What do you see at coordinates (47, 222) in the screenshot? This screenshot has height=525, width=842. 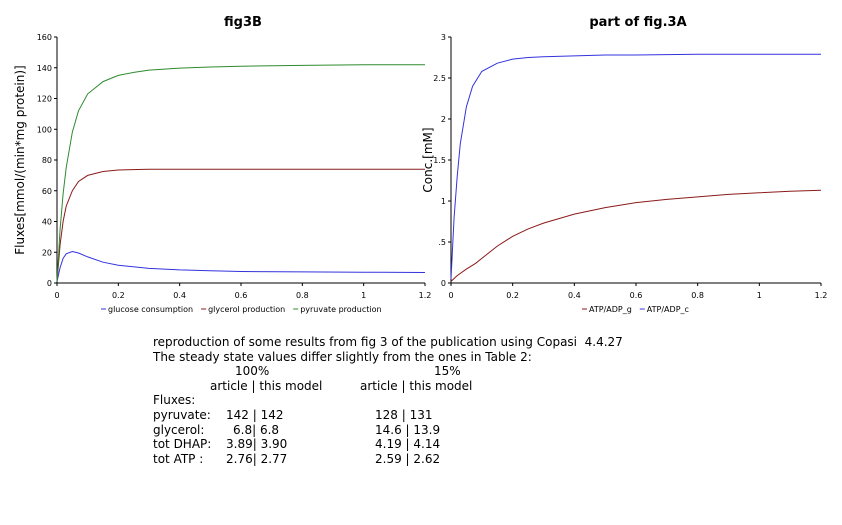 I see `y-tick-label: 40` at bounding box center [47, 222].